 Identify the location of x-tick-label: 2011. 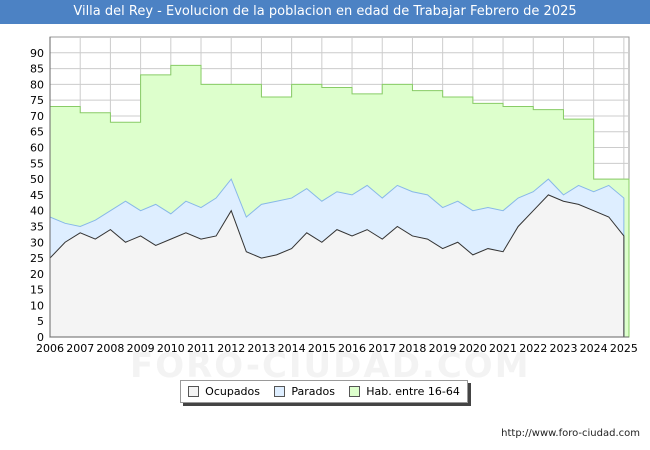
(201, 348).